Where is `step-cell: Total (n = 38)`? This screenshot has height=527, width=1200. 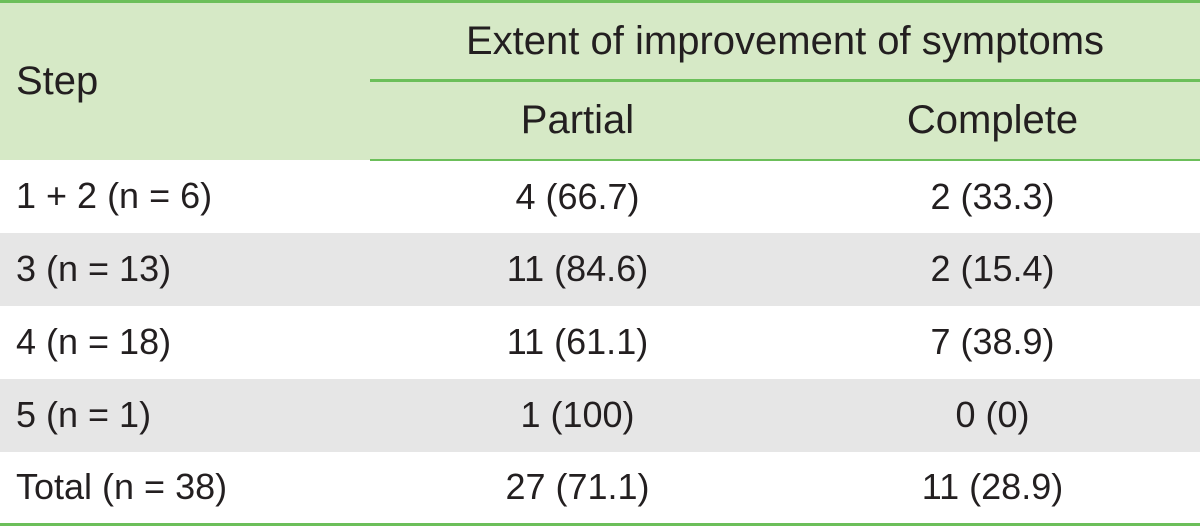 step-cell: Total (n = 38) is located at coordinates (185, 488).